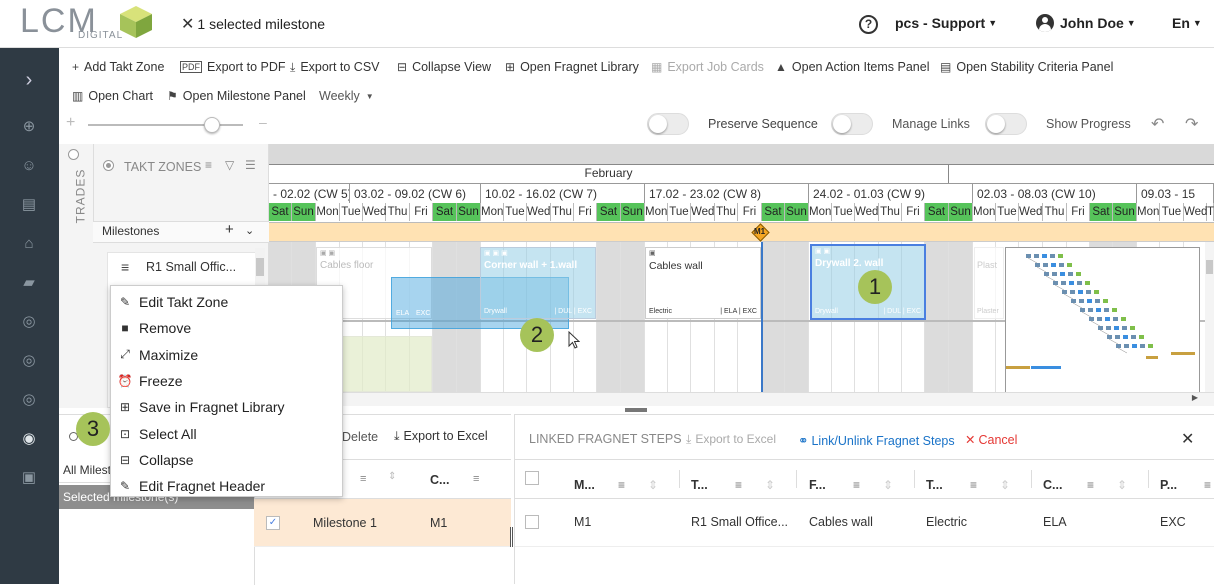  What do you see at coordinates (444, 67) in the screenshot?
I see `collapse-view-button: ⊟ Collapse View` at bounding box center [444, 67].